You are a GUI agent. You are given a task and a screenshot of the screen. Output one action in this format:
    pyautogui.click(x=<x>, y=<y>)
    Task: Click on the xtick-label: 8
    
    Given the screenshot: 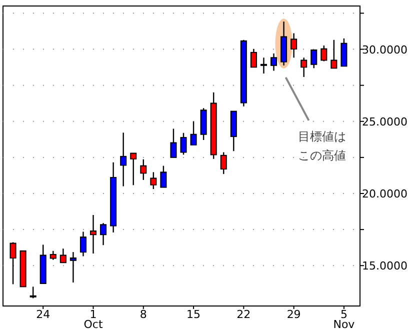 What is the action you would take?
    pyautogui.click(x=143, y=314)
    